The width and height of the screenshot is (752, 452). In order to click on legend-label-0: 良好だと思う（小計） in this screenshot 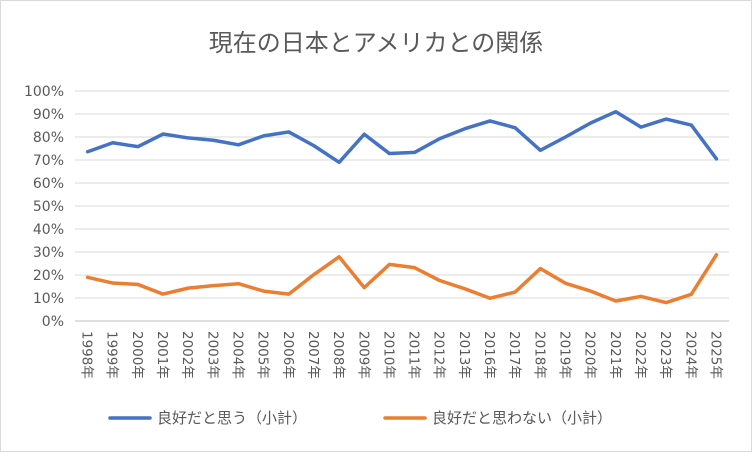, I will do `click(232, 418)`.